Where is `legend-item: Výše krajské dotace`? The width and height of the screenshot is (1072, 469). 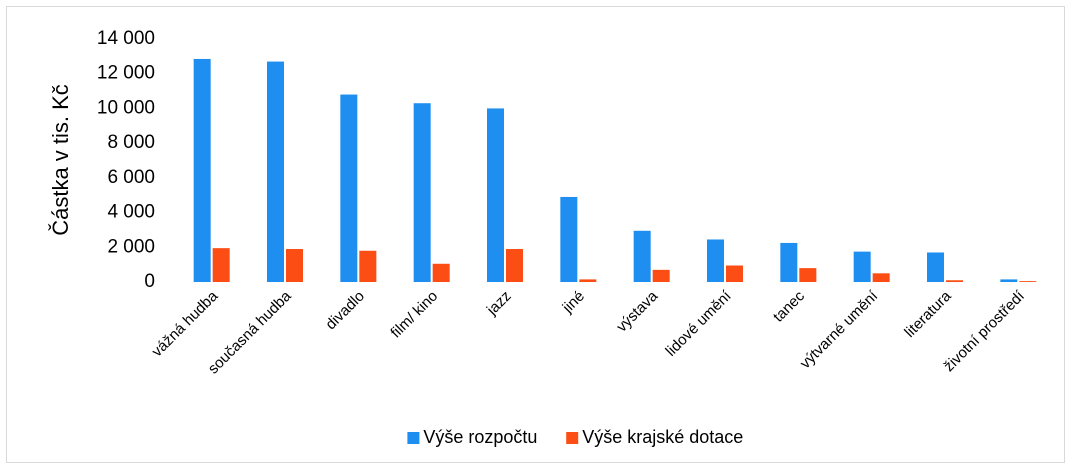 legend-item: Výše krajské dotace is located at coordinates (654, 437).